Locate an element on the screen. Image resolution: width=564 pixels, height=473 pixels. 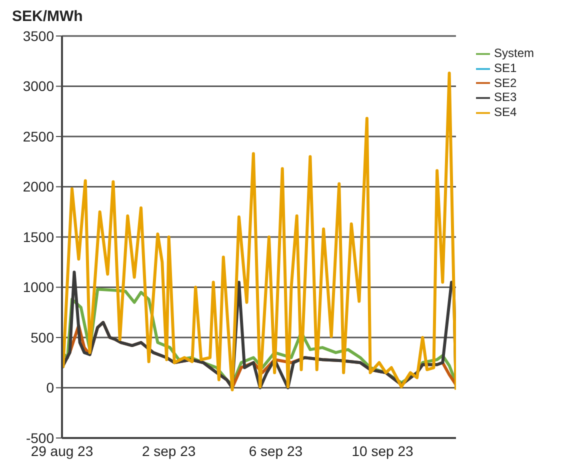
legend-label: SE4 is located at coordinates (505, 112).